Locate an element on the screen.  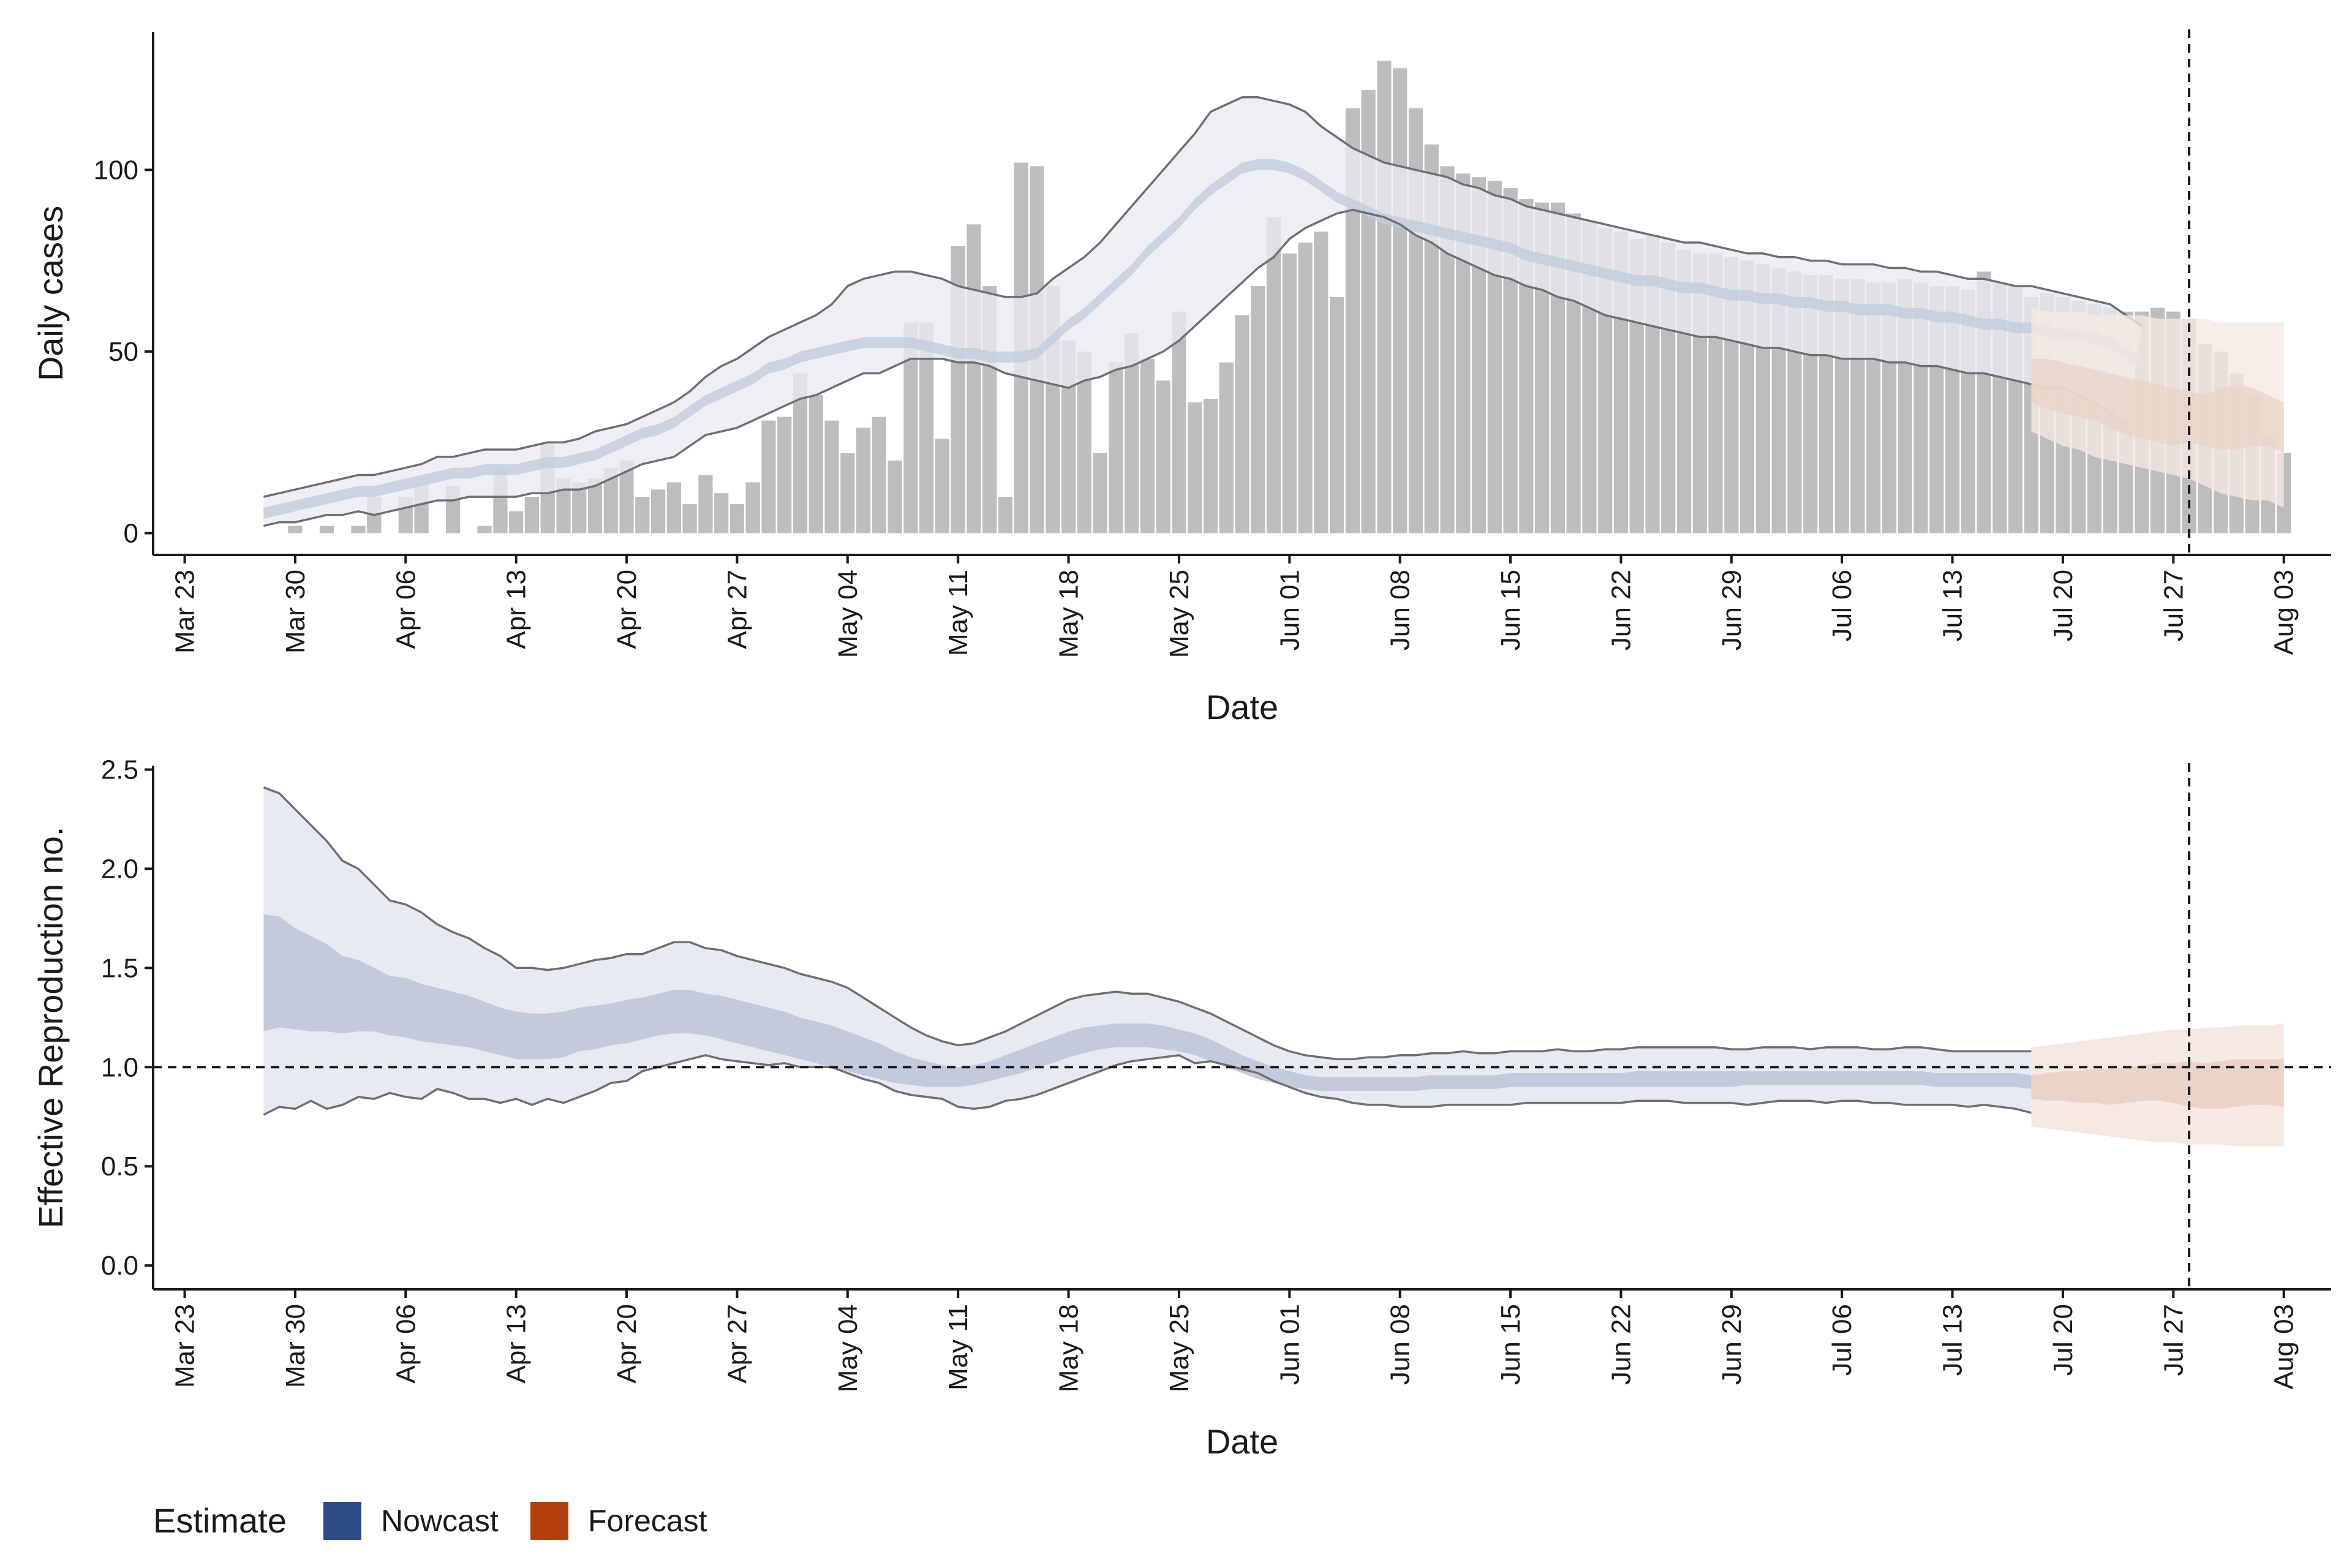
y-tick-label: 1.0 is located at coordinates (120, 1067).